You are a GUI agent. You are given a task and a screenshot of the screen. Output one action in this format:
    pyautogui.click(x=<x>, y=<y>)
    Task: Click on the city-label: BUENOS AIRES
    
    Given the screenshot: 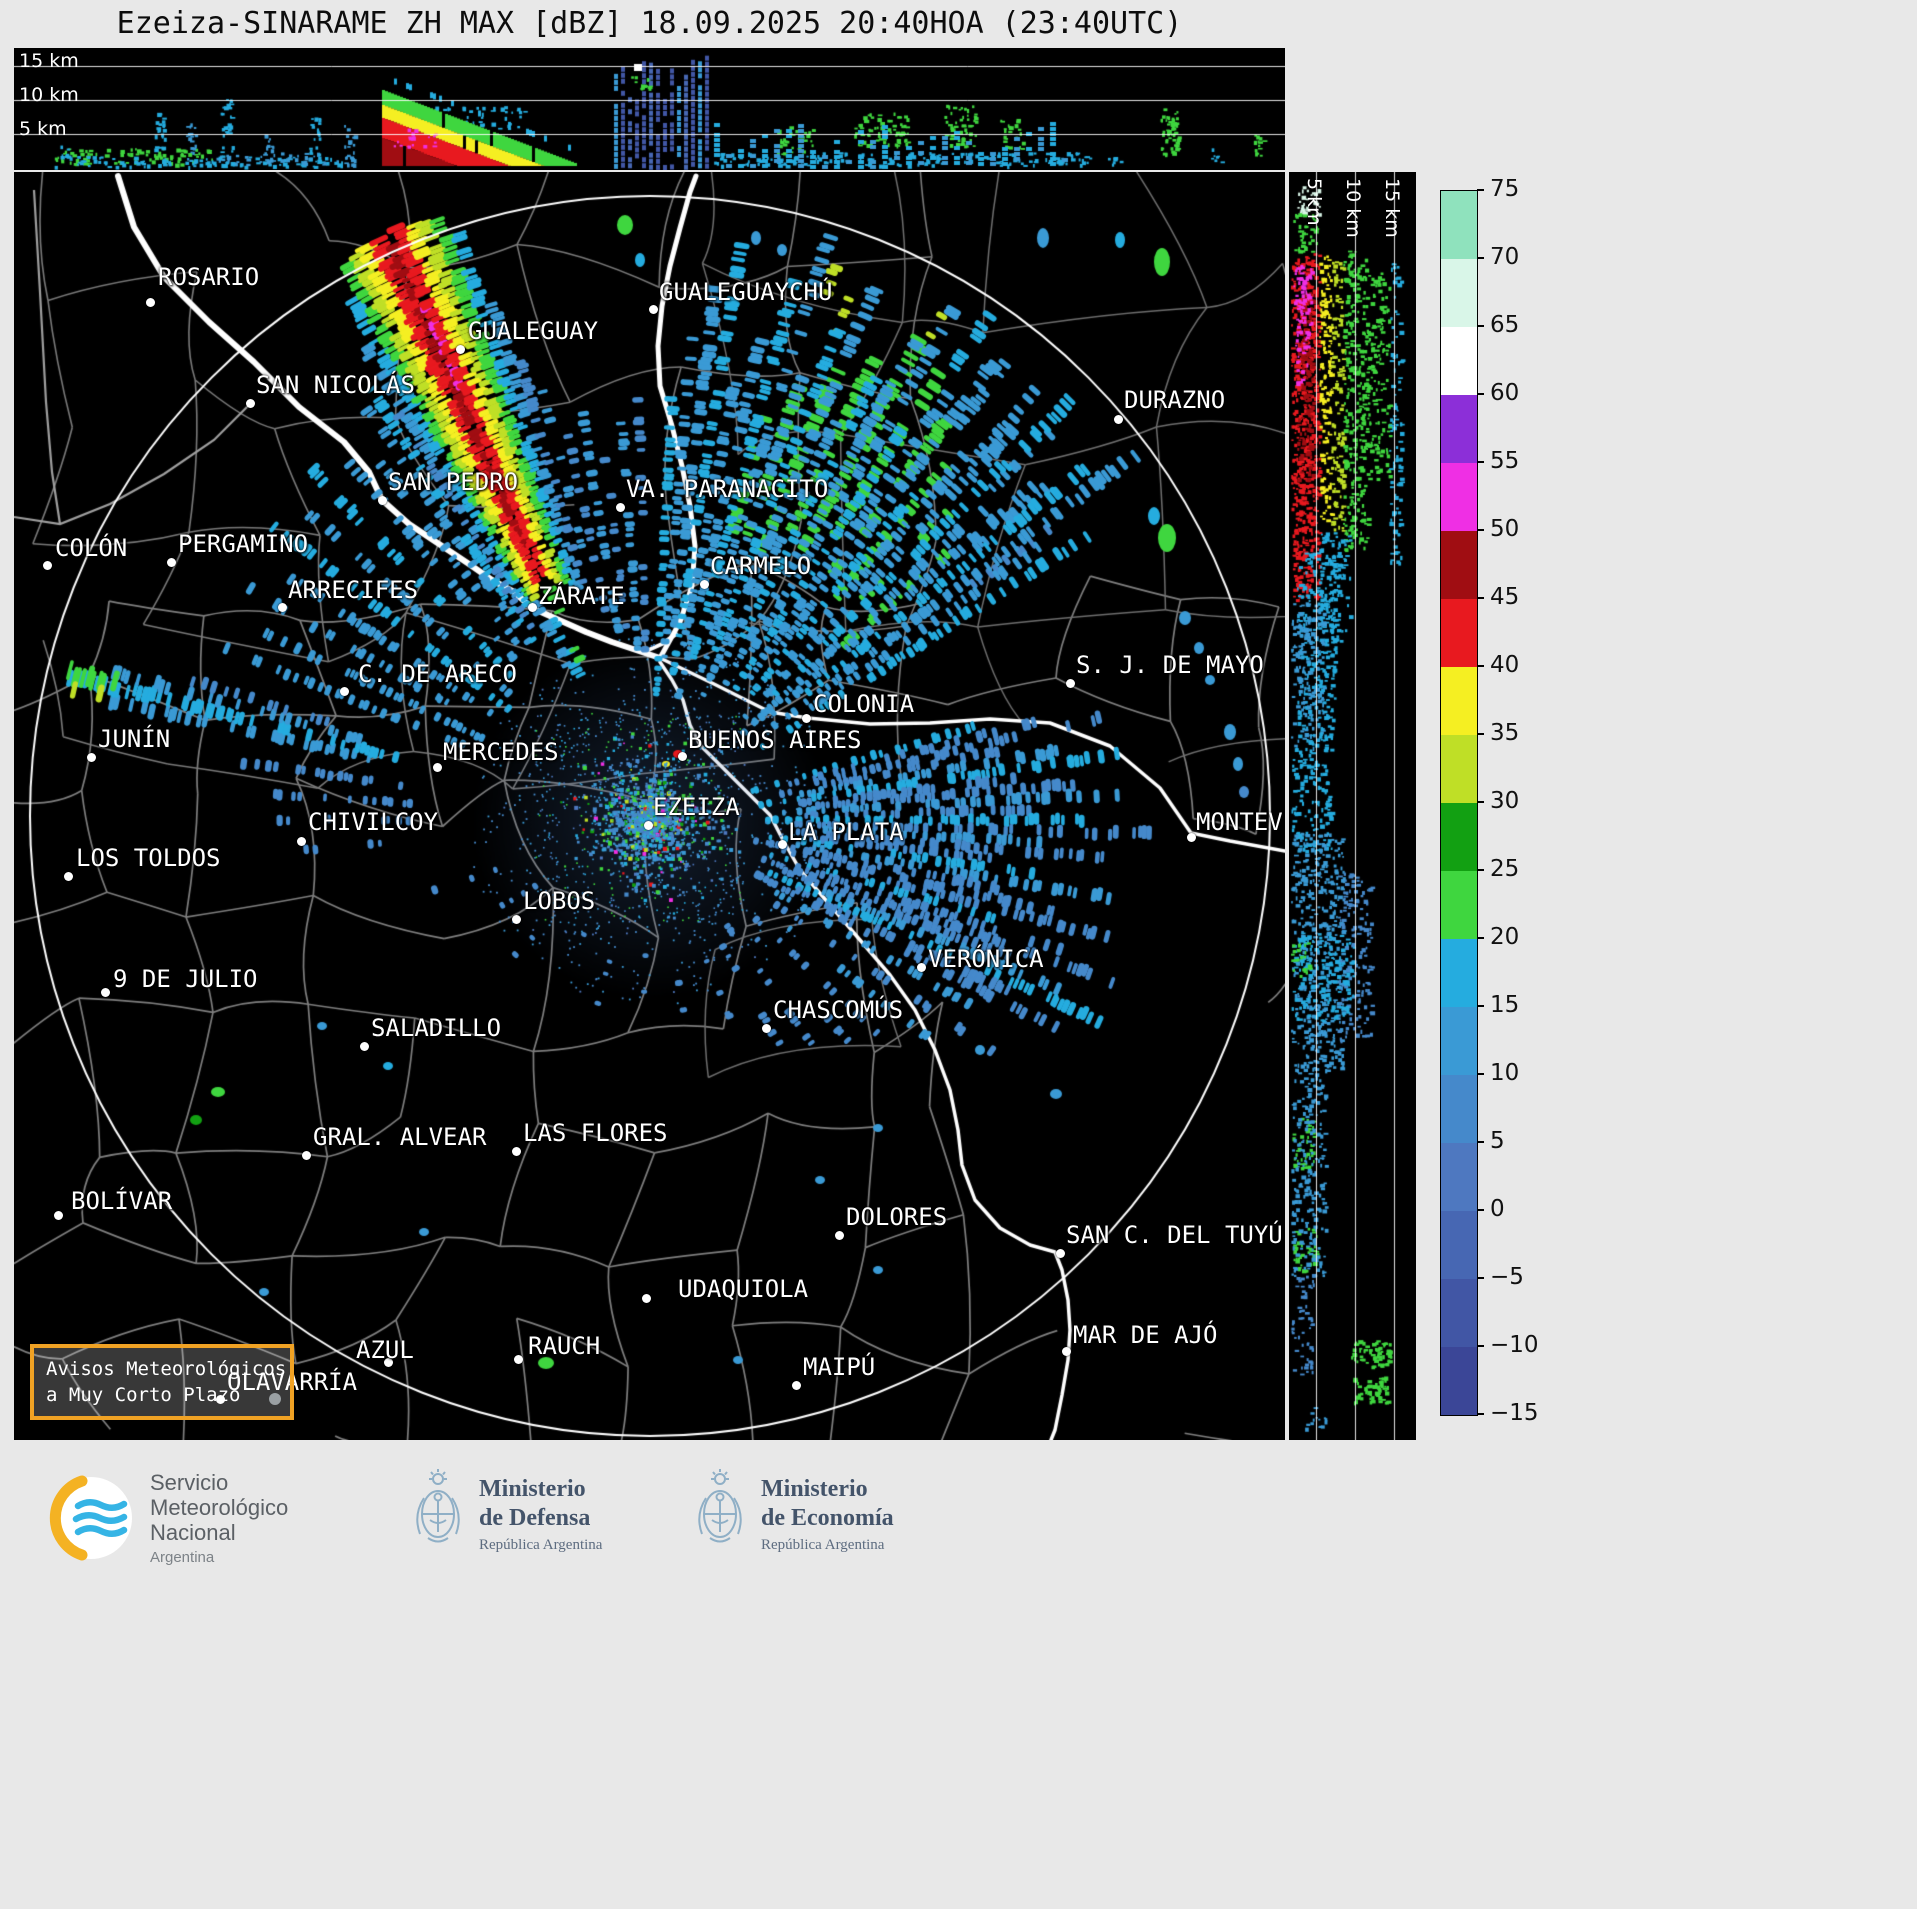 What is the action you would take?
    pyautogui.click(x=775, y=740)
    